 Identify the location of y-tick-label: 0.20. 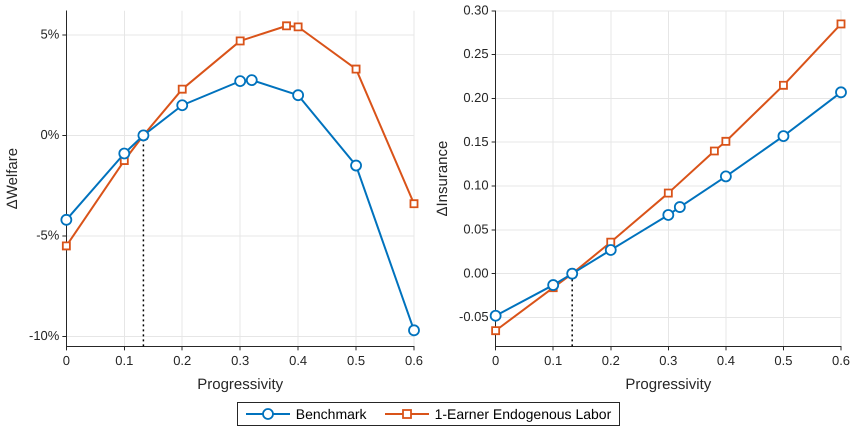
(476, 97).